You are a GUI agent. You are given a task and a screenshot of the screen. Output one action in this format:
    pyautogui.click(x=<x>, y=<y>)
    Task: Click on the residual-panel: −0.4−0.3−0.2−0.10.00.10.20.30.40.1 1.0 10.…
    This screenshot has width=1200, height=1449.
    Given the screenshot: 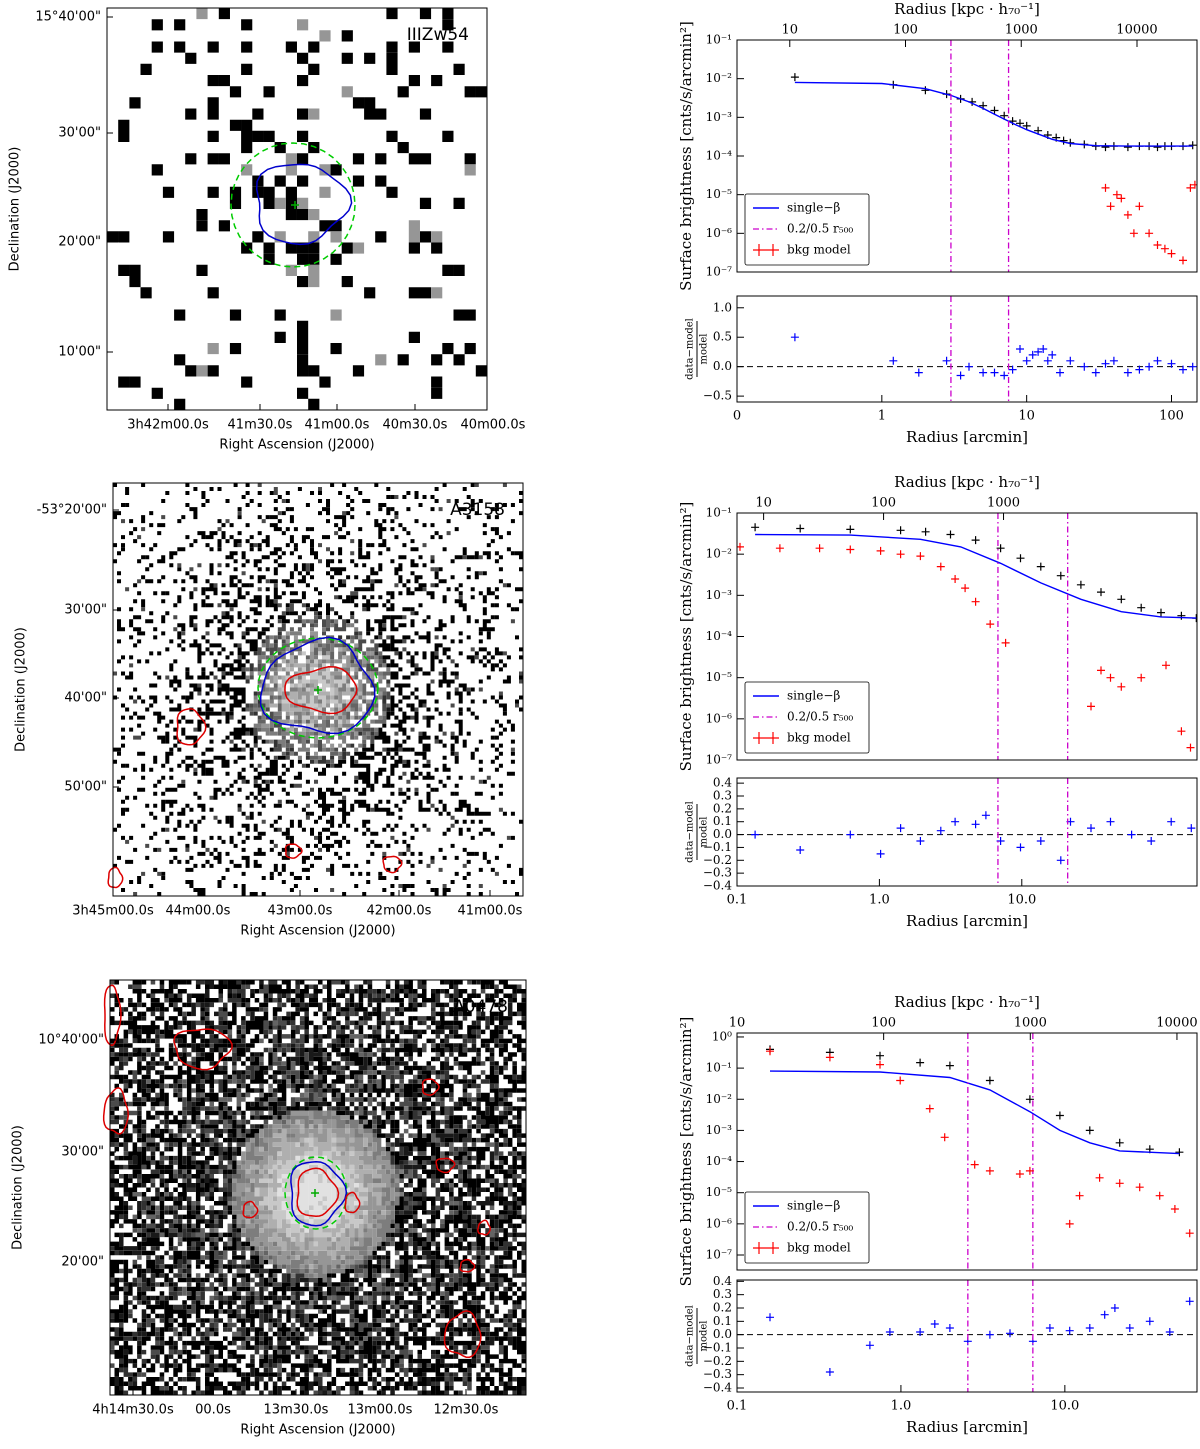 What is the action you would take?
    pyautogui.click(x=941, y=1355)
    